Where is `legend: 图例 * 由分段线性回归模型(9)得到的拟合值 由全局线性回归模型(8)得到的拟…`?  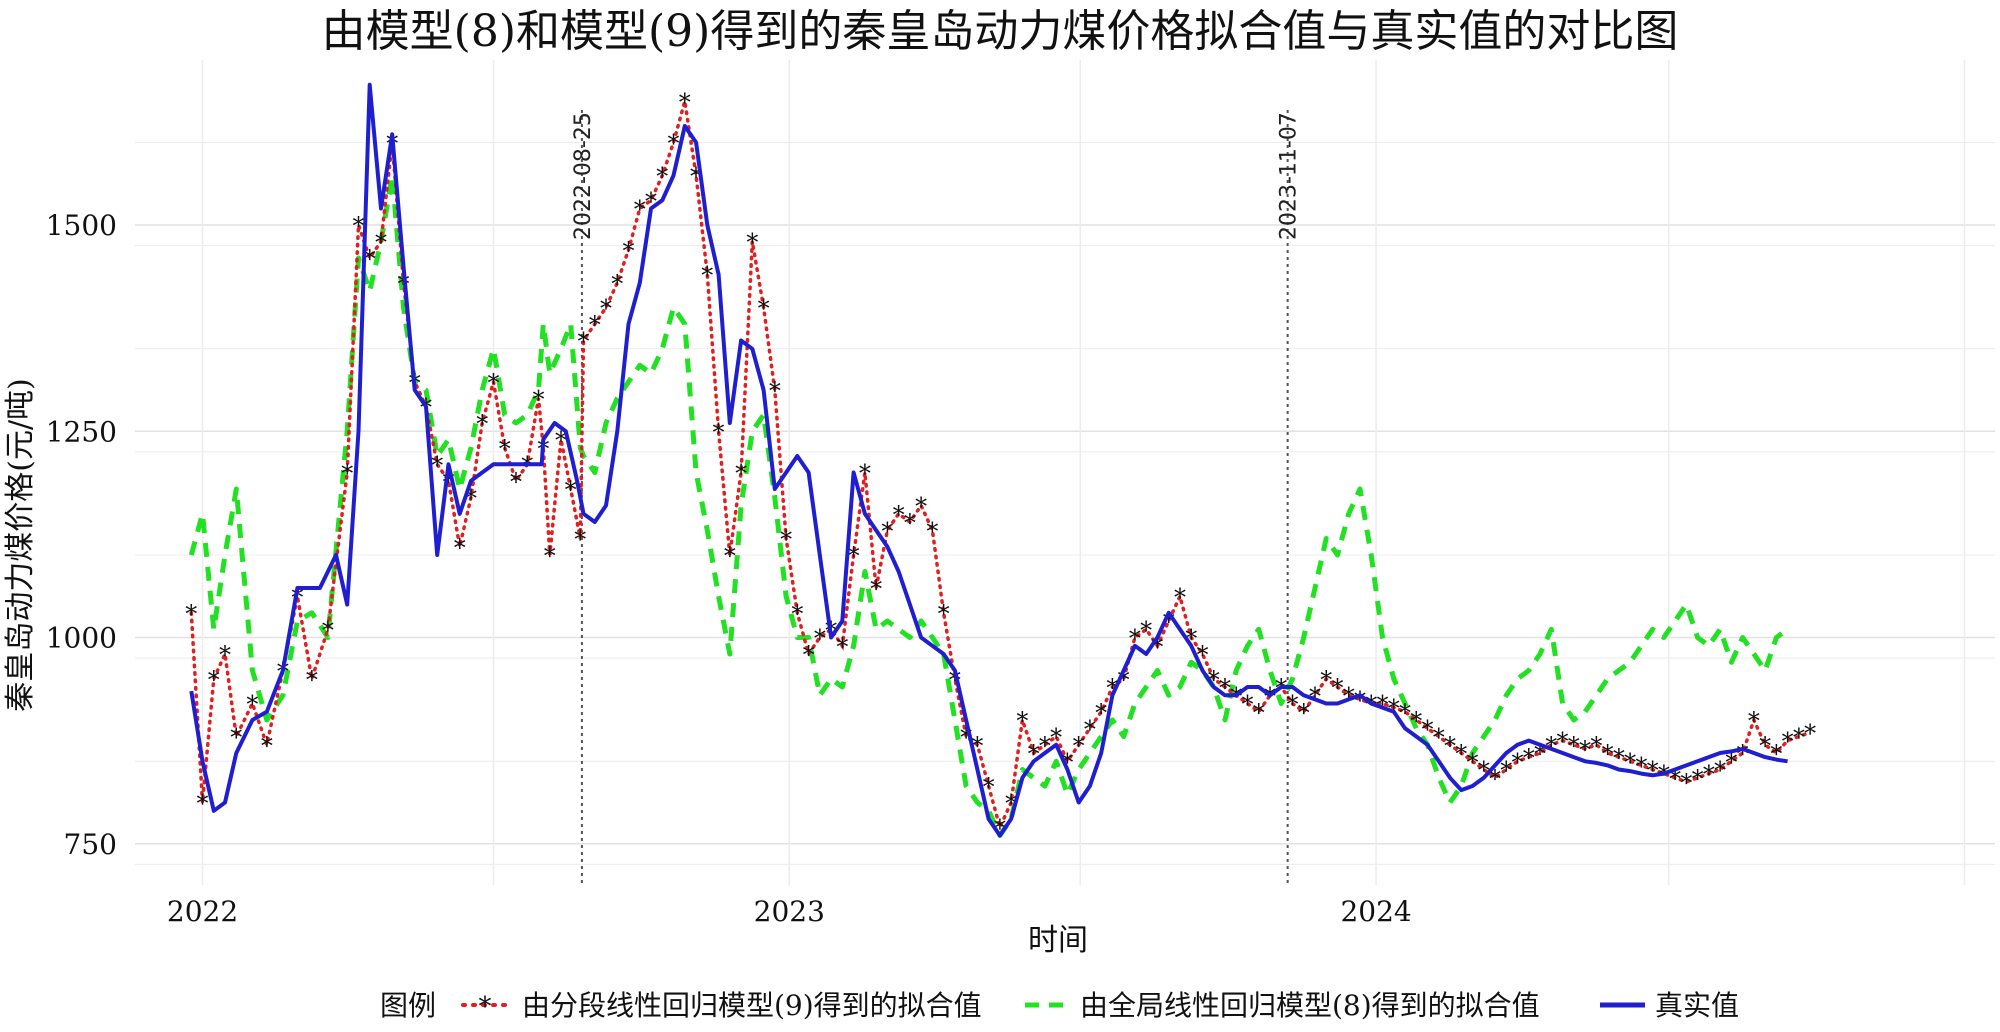
legend: 图例 * 由分段线性回归模型(9)得到的拟合值 由全局线性回归模型(8)得到的拟… is located at coordinates (1059, 1005).